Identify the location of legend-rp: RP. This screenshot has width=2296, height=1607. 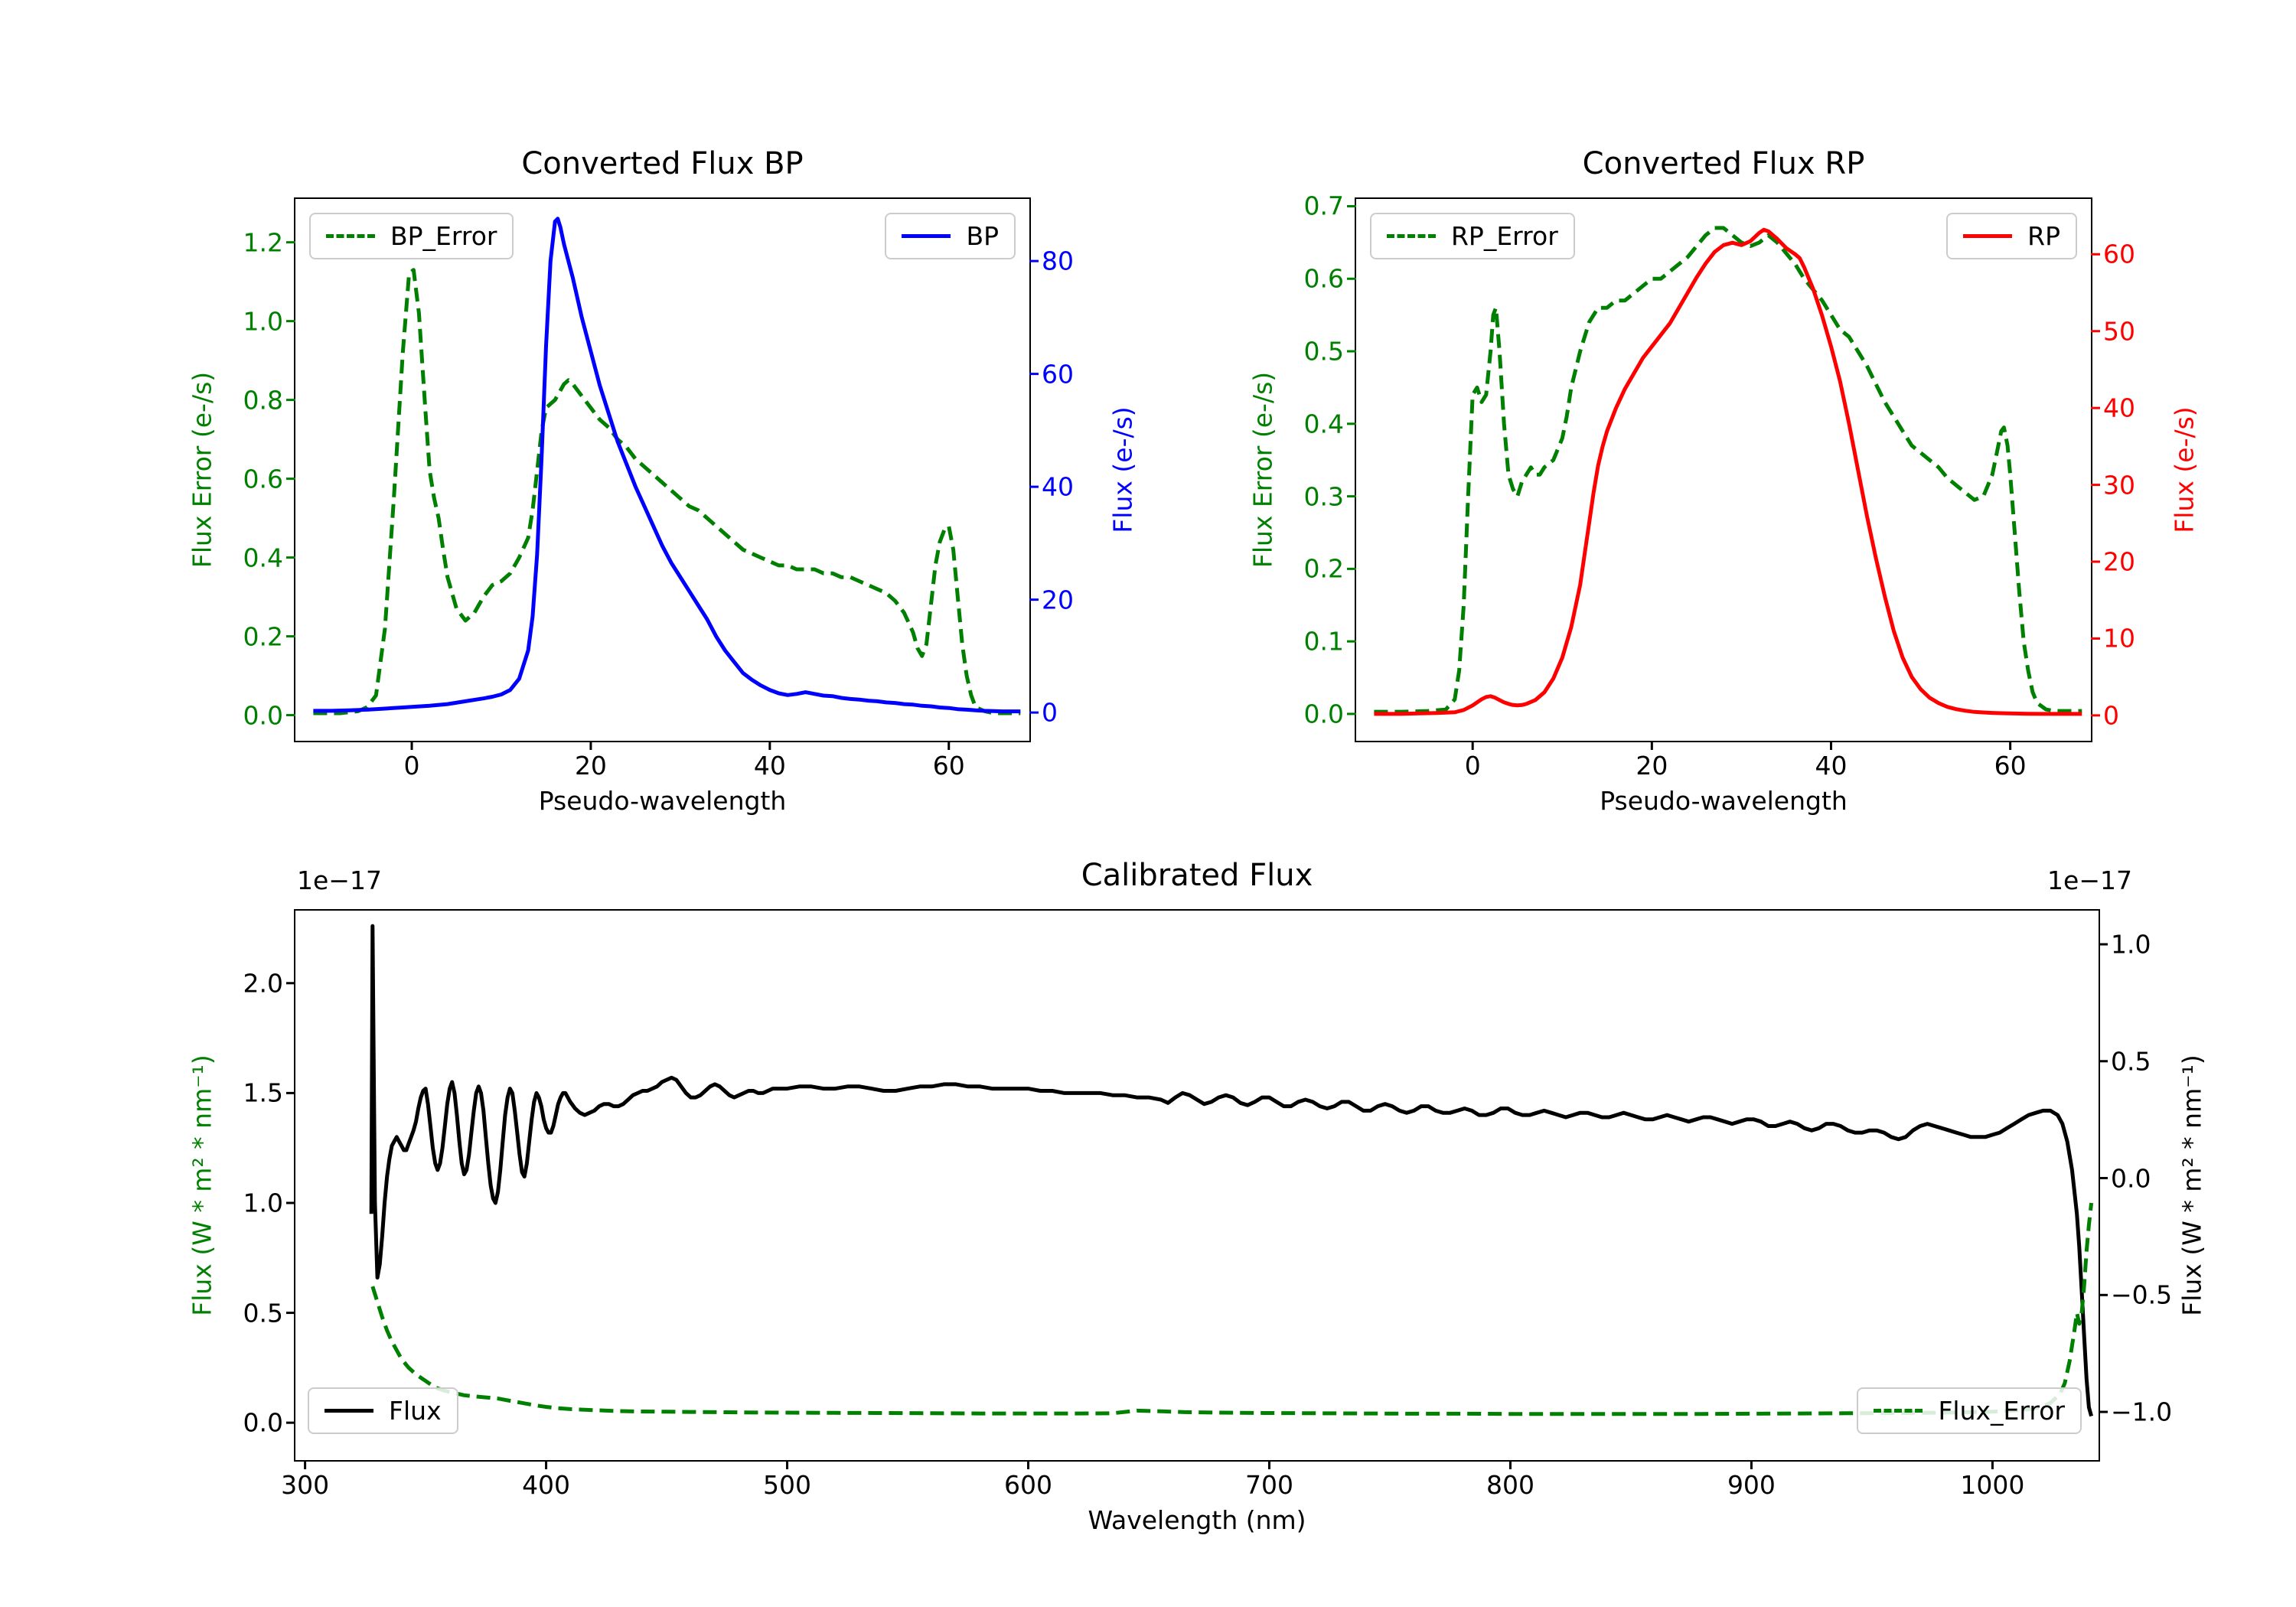
(2011, 236).